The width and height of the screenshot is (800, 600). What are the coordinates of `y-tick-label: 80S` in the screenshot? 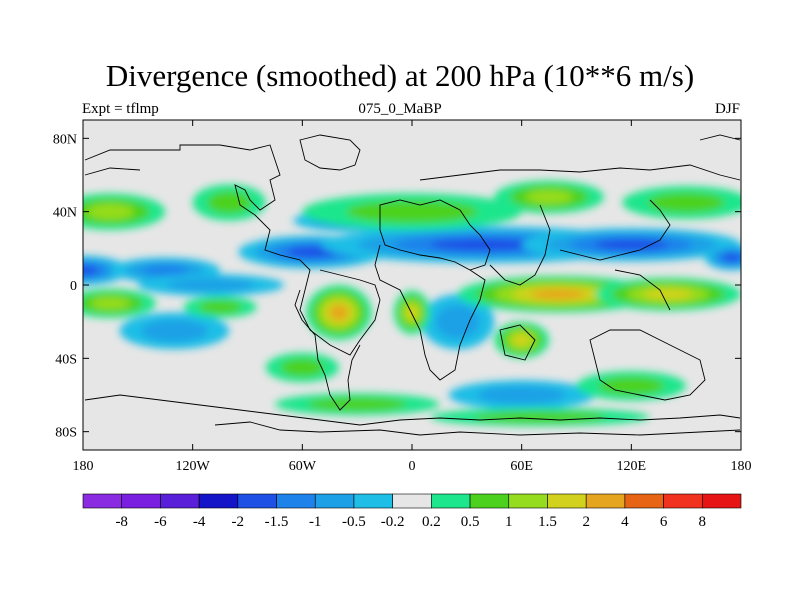 It's located at (66, 433).